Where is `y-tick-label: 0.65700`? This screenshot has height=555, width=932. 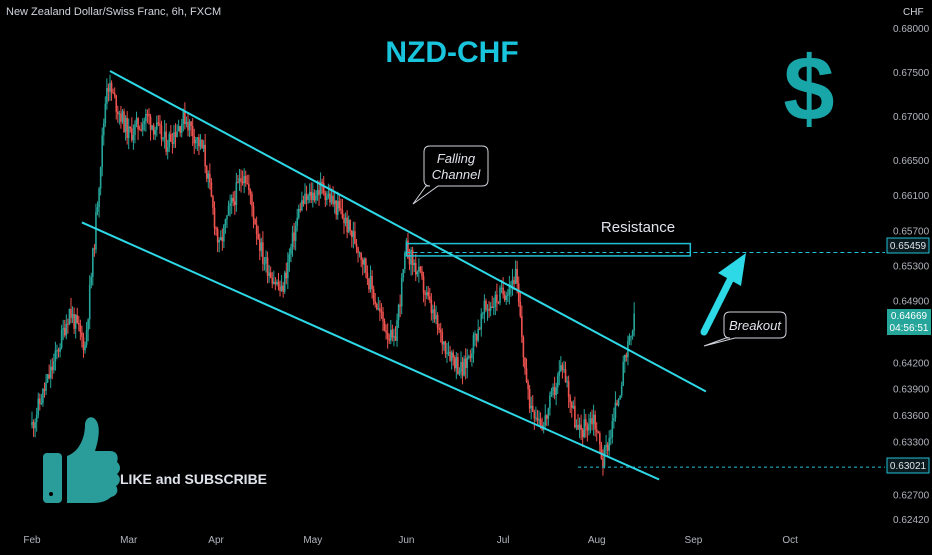 y-tick-label: 0.65700 is located at coordinates (911, 231).